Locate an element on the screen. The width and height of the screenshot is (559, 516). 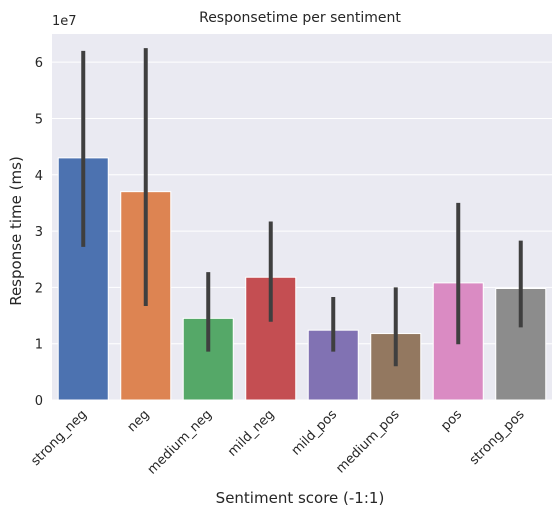
y-tick-label: 4 is located at coordinates (39, 176).